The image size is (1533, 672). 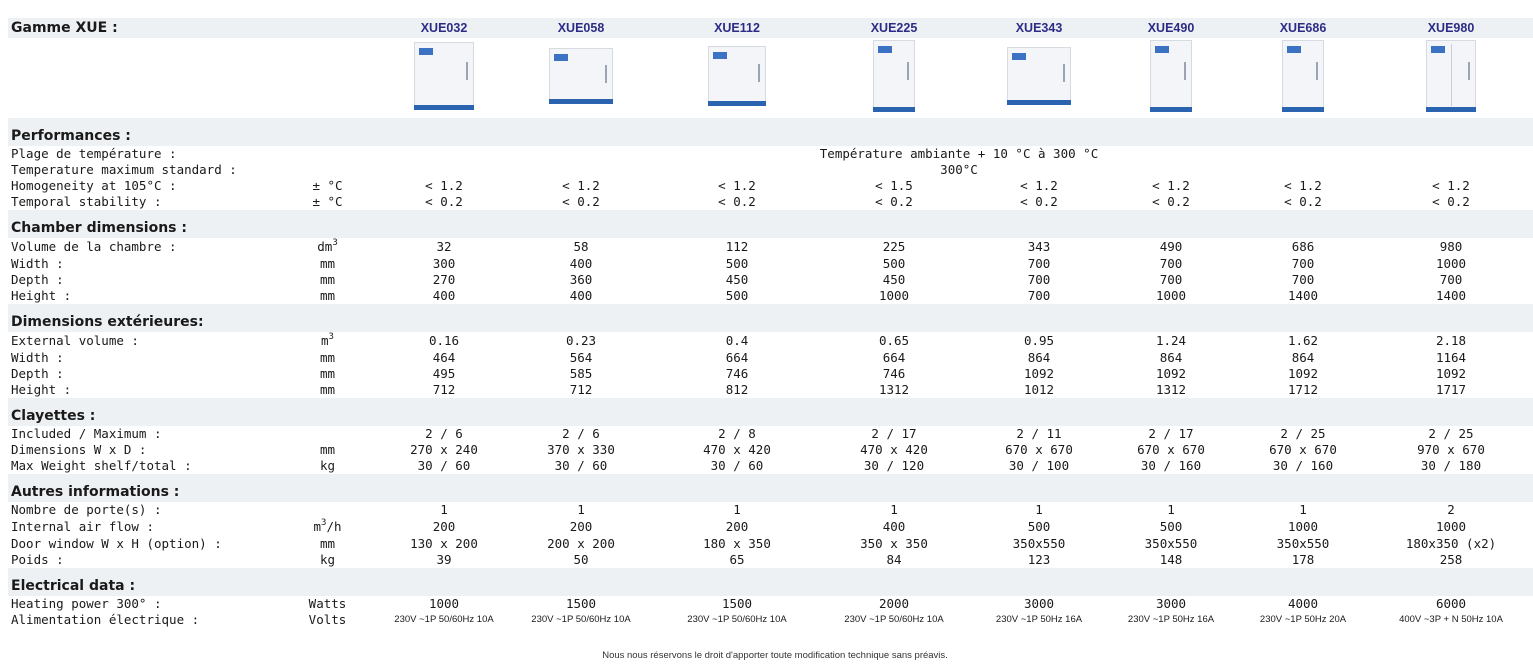 I want to click on section-header-chamber: Chamber dimensions :, so click(x=770, y=224).